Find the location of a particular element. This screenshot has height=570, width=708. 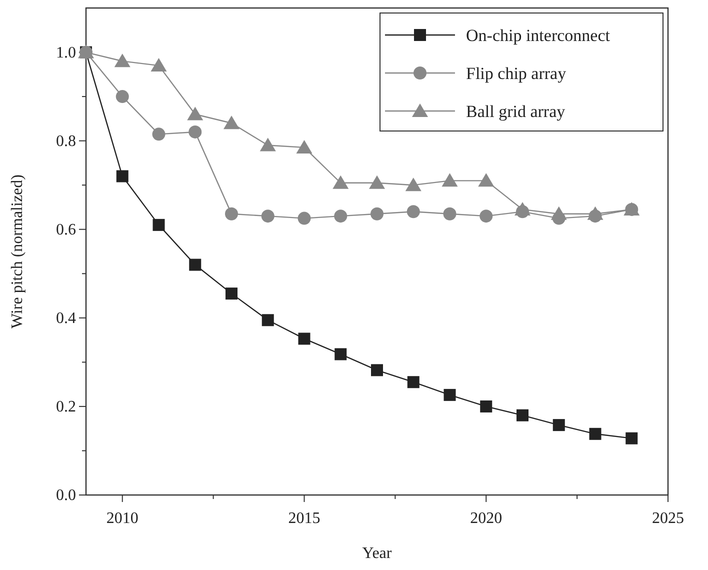

y-tick-label: 0.6 is located at coordinates (66, 229).